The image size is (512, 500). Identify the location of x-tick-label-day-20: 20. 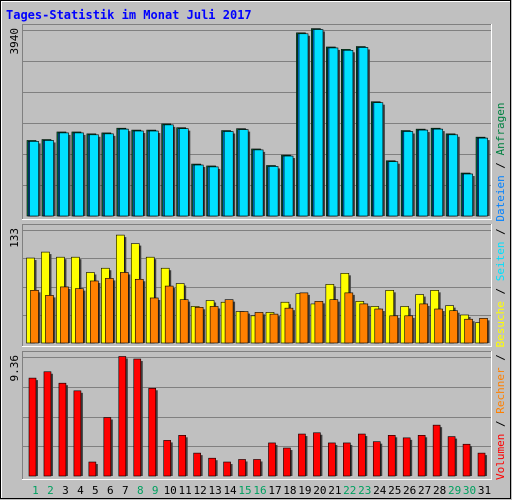
(319, 490).